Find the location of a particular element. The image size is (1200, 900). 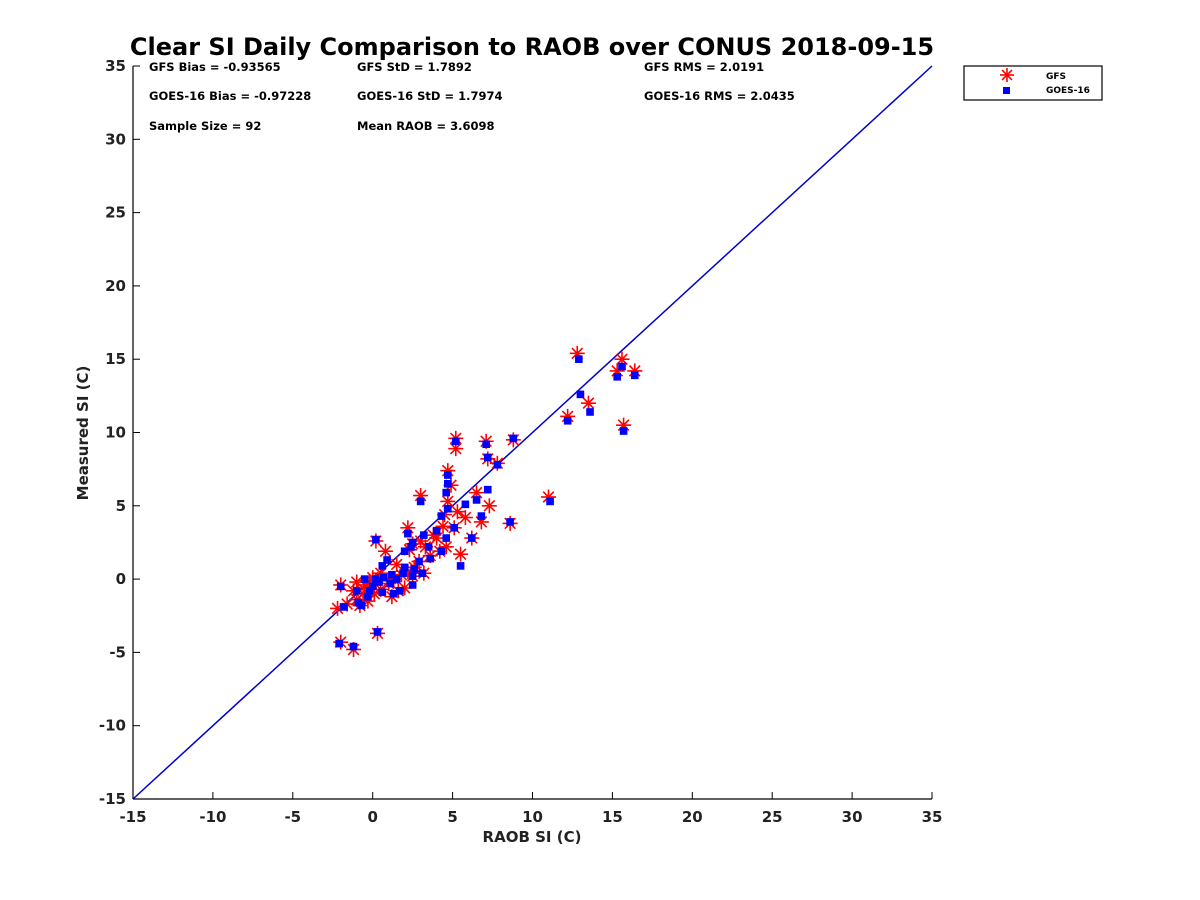

sample-size-stat: Sample Size = 92 is located at coordinates (205, 126).